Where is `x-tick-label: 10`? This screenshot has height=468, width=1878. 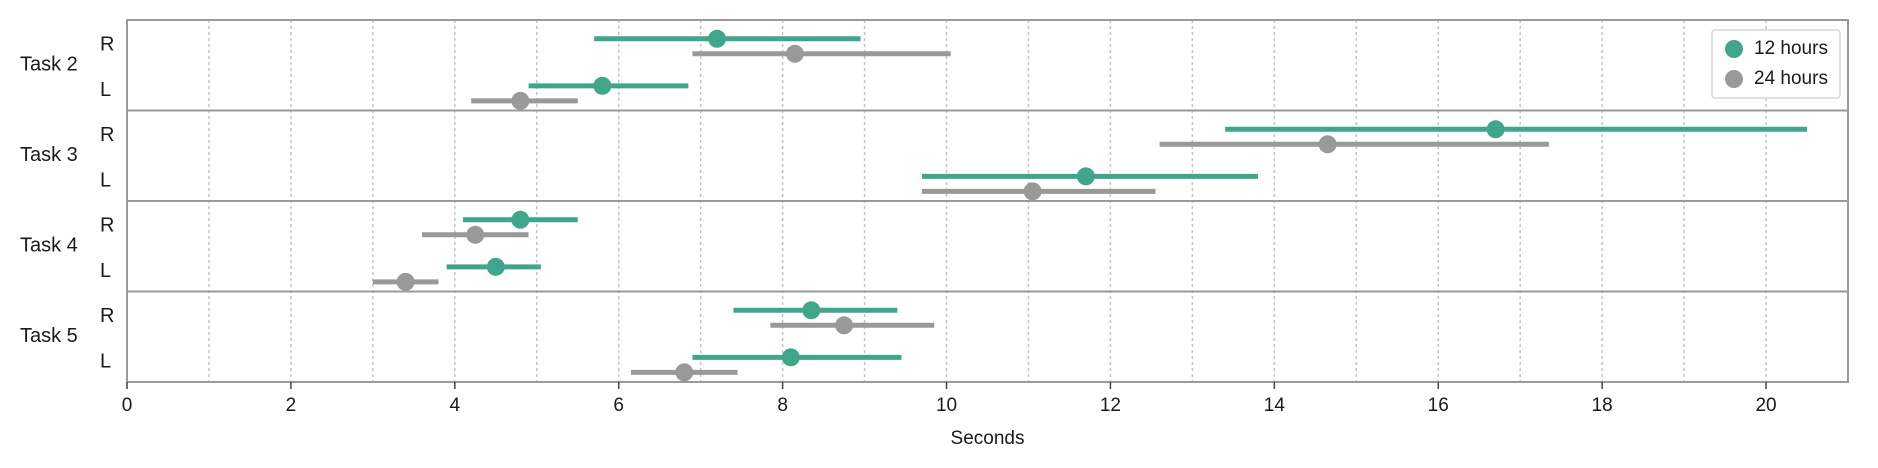 x-tick-label: 10 is located at coordinates (946, 405).